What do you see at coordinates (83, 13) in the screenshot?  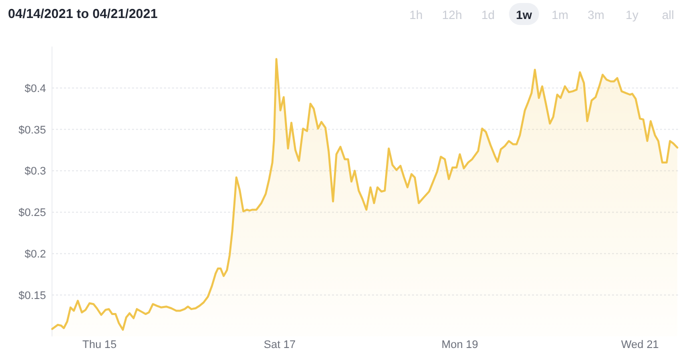 I see `chart-title: 04/14/2021 to 04/21/2021` at bounding box center [83, 13].